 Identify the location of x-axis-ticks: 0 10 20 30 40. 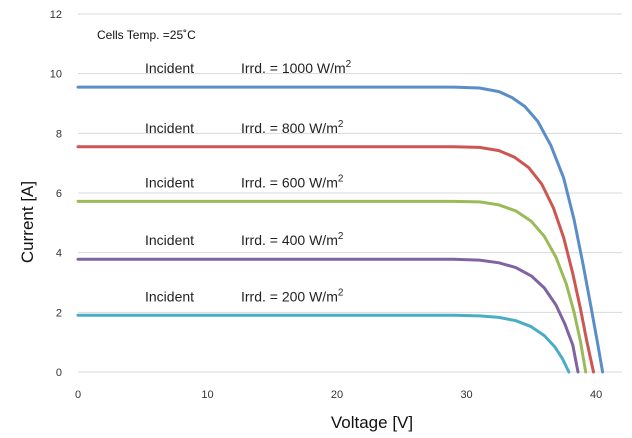
(338, 395).